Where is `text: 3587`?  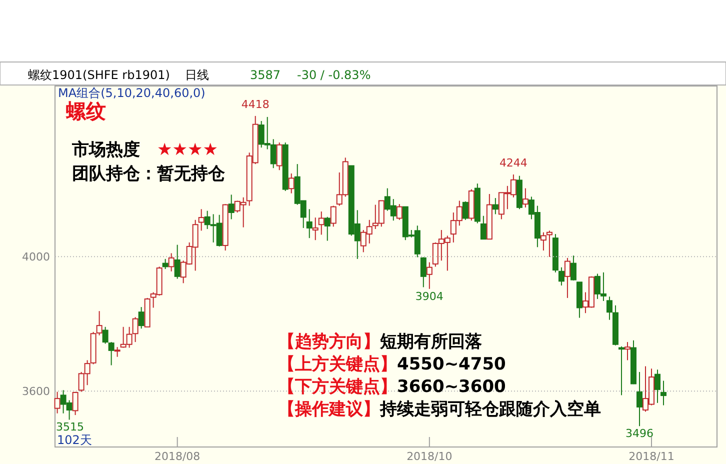
text: 3587 is located at coordinates (265, 75).